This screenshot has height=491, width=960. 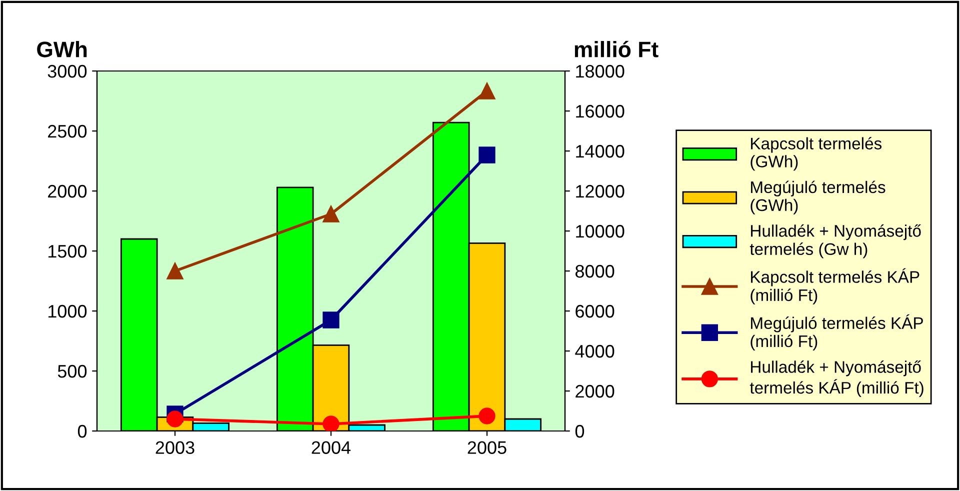 I want to click on y2-tick-label: 6000, so click(x=595, y=311).